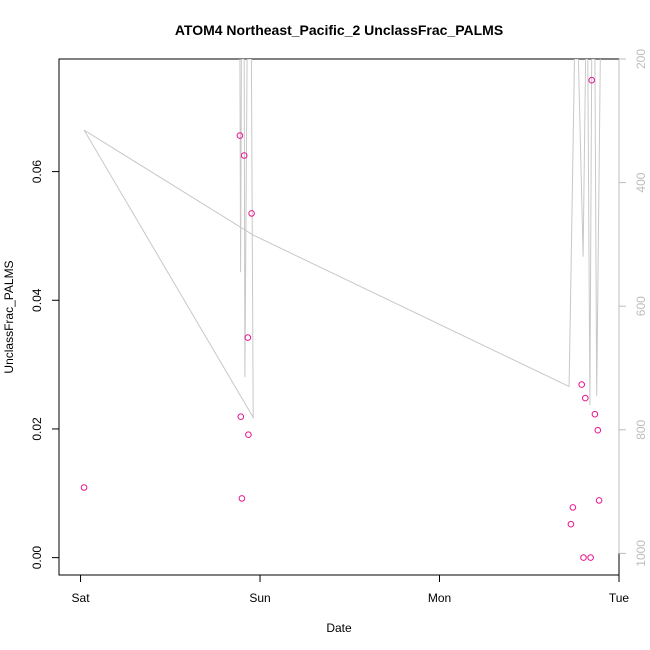 The height and width of the screenshot is (650, 650). What do you see at coordinates (641, 59) in the screenshot?
I see `right-tick-label-0: 200` at bounding box center [641, 59].